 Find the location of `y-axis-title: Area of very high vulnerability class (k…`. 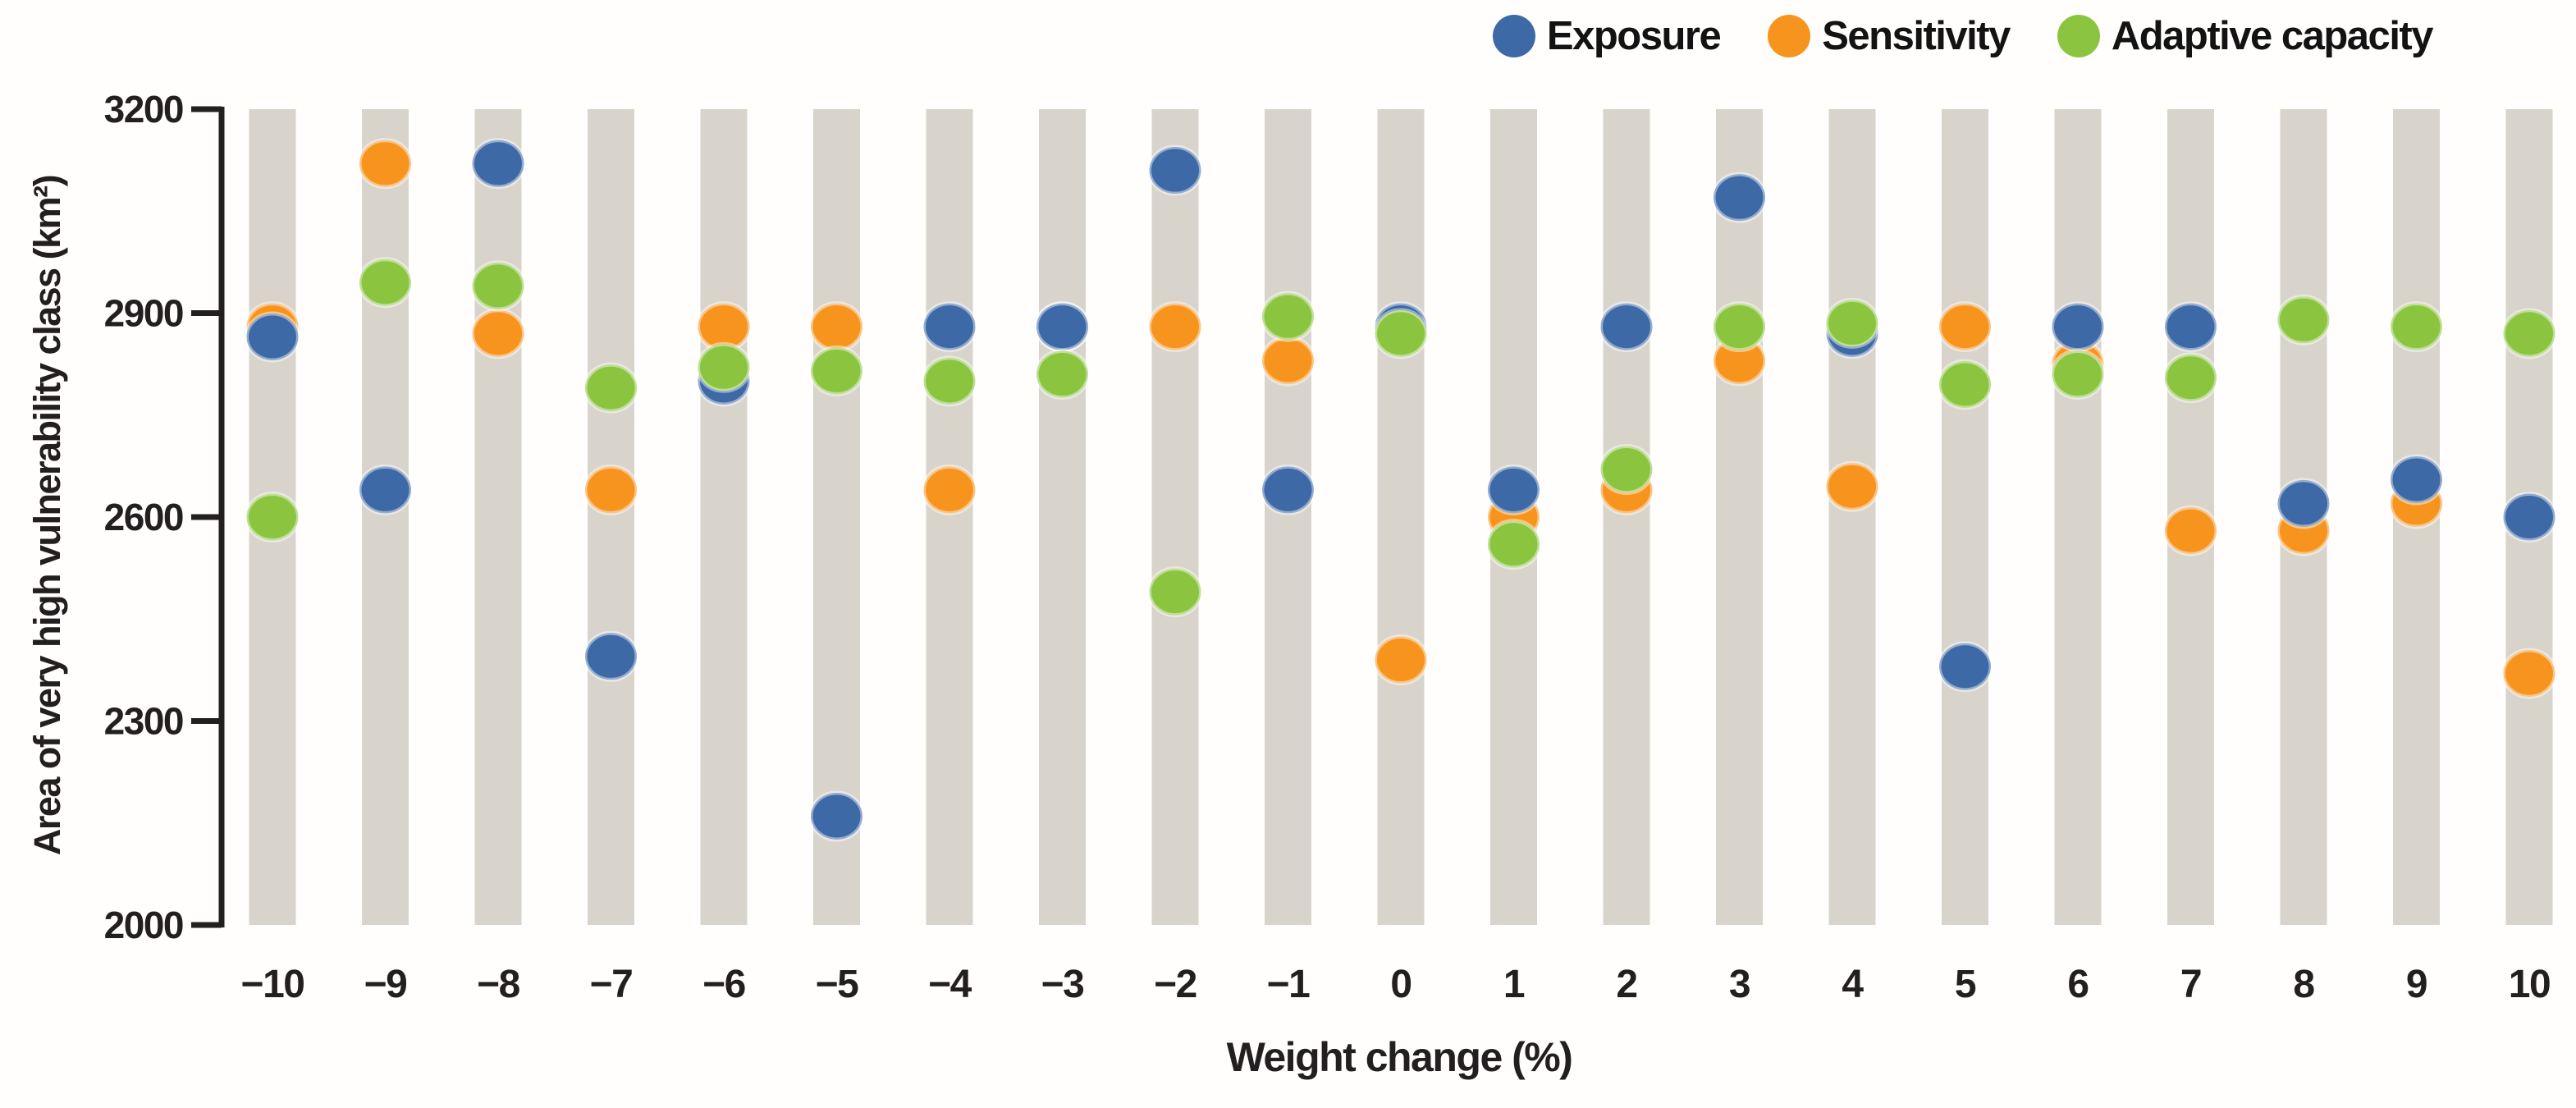

y-axis-title: Area of very high vulnerability class (k… is located at coordinates (47, 515).